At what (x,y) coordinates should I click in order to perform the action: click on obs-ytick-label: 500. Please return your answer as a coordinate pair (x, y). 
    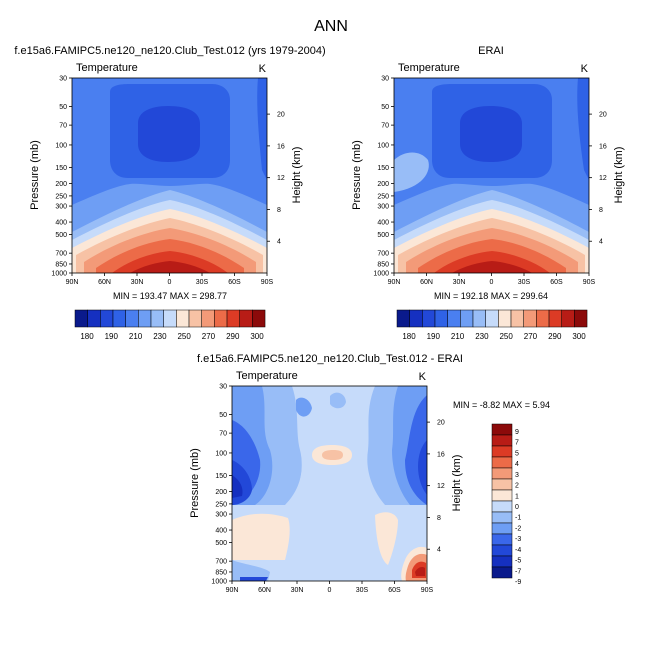
    Looking at the image, I should click on (383, 235).